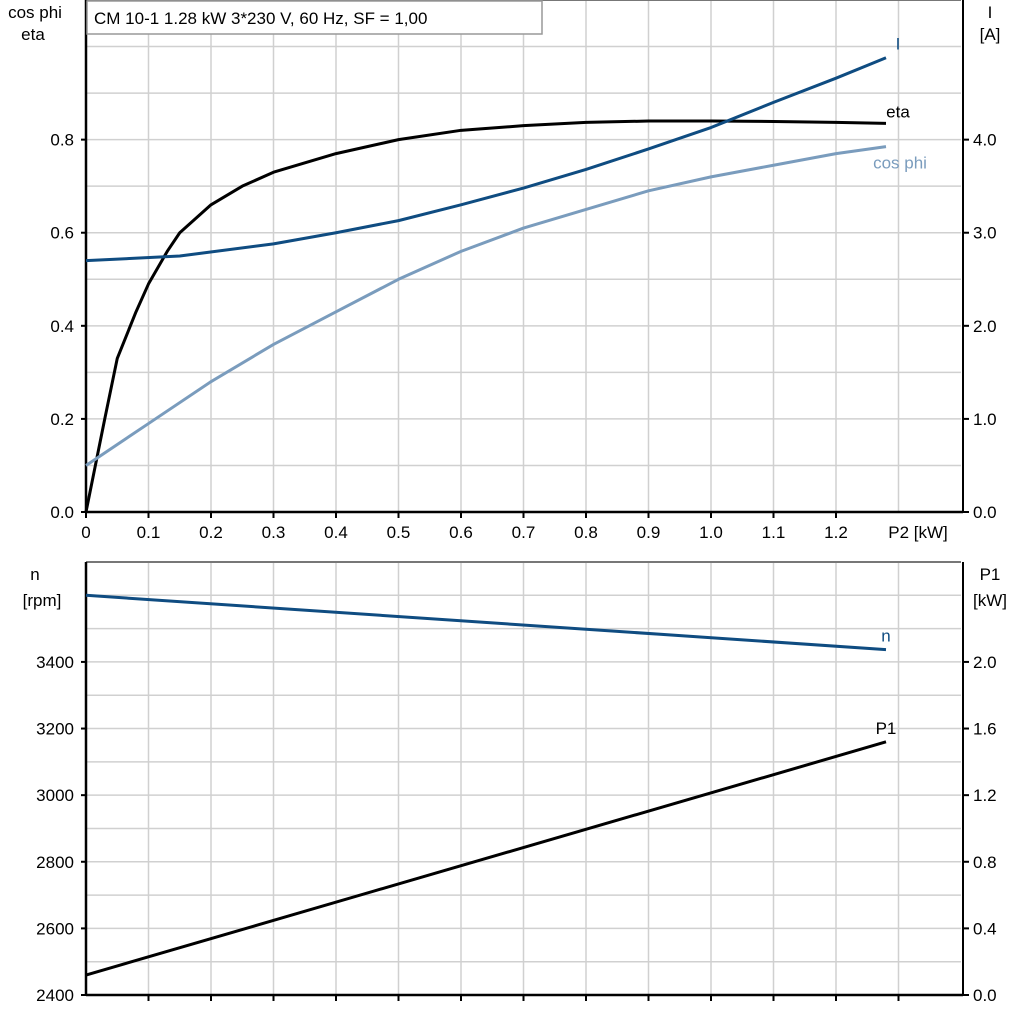 This screenshot has height=1024, width=1024. What do you see at coordinates (55, 928) in the screenshot?
I see `y-tick-label-left: 2600` at bounding box center [55, 928].